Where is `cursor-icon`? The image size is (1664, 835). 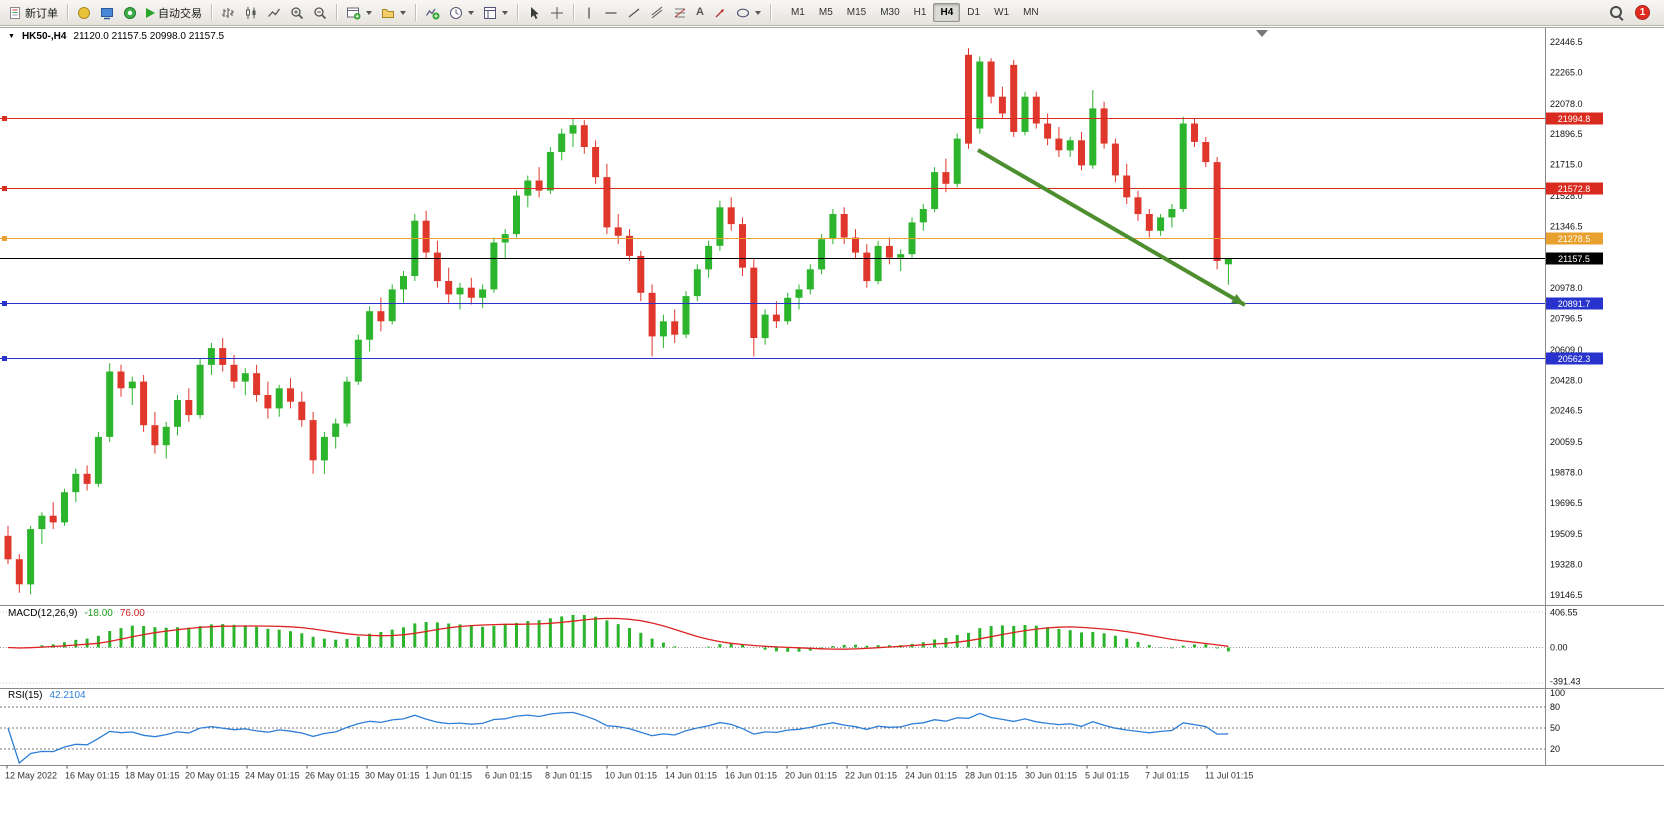
cursor-icon is located at coordinates (534, 13).